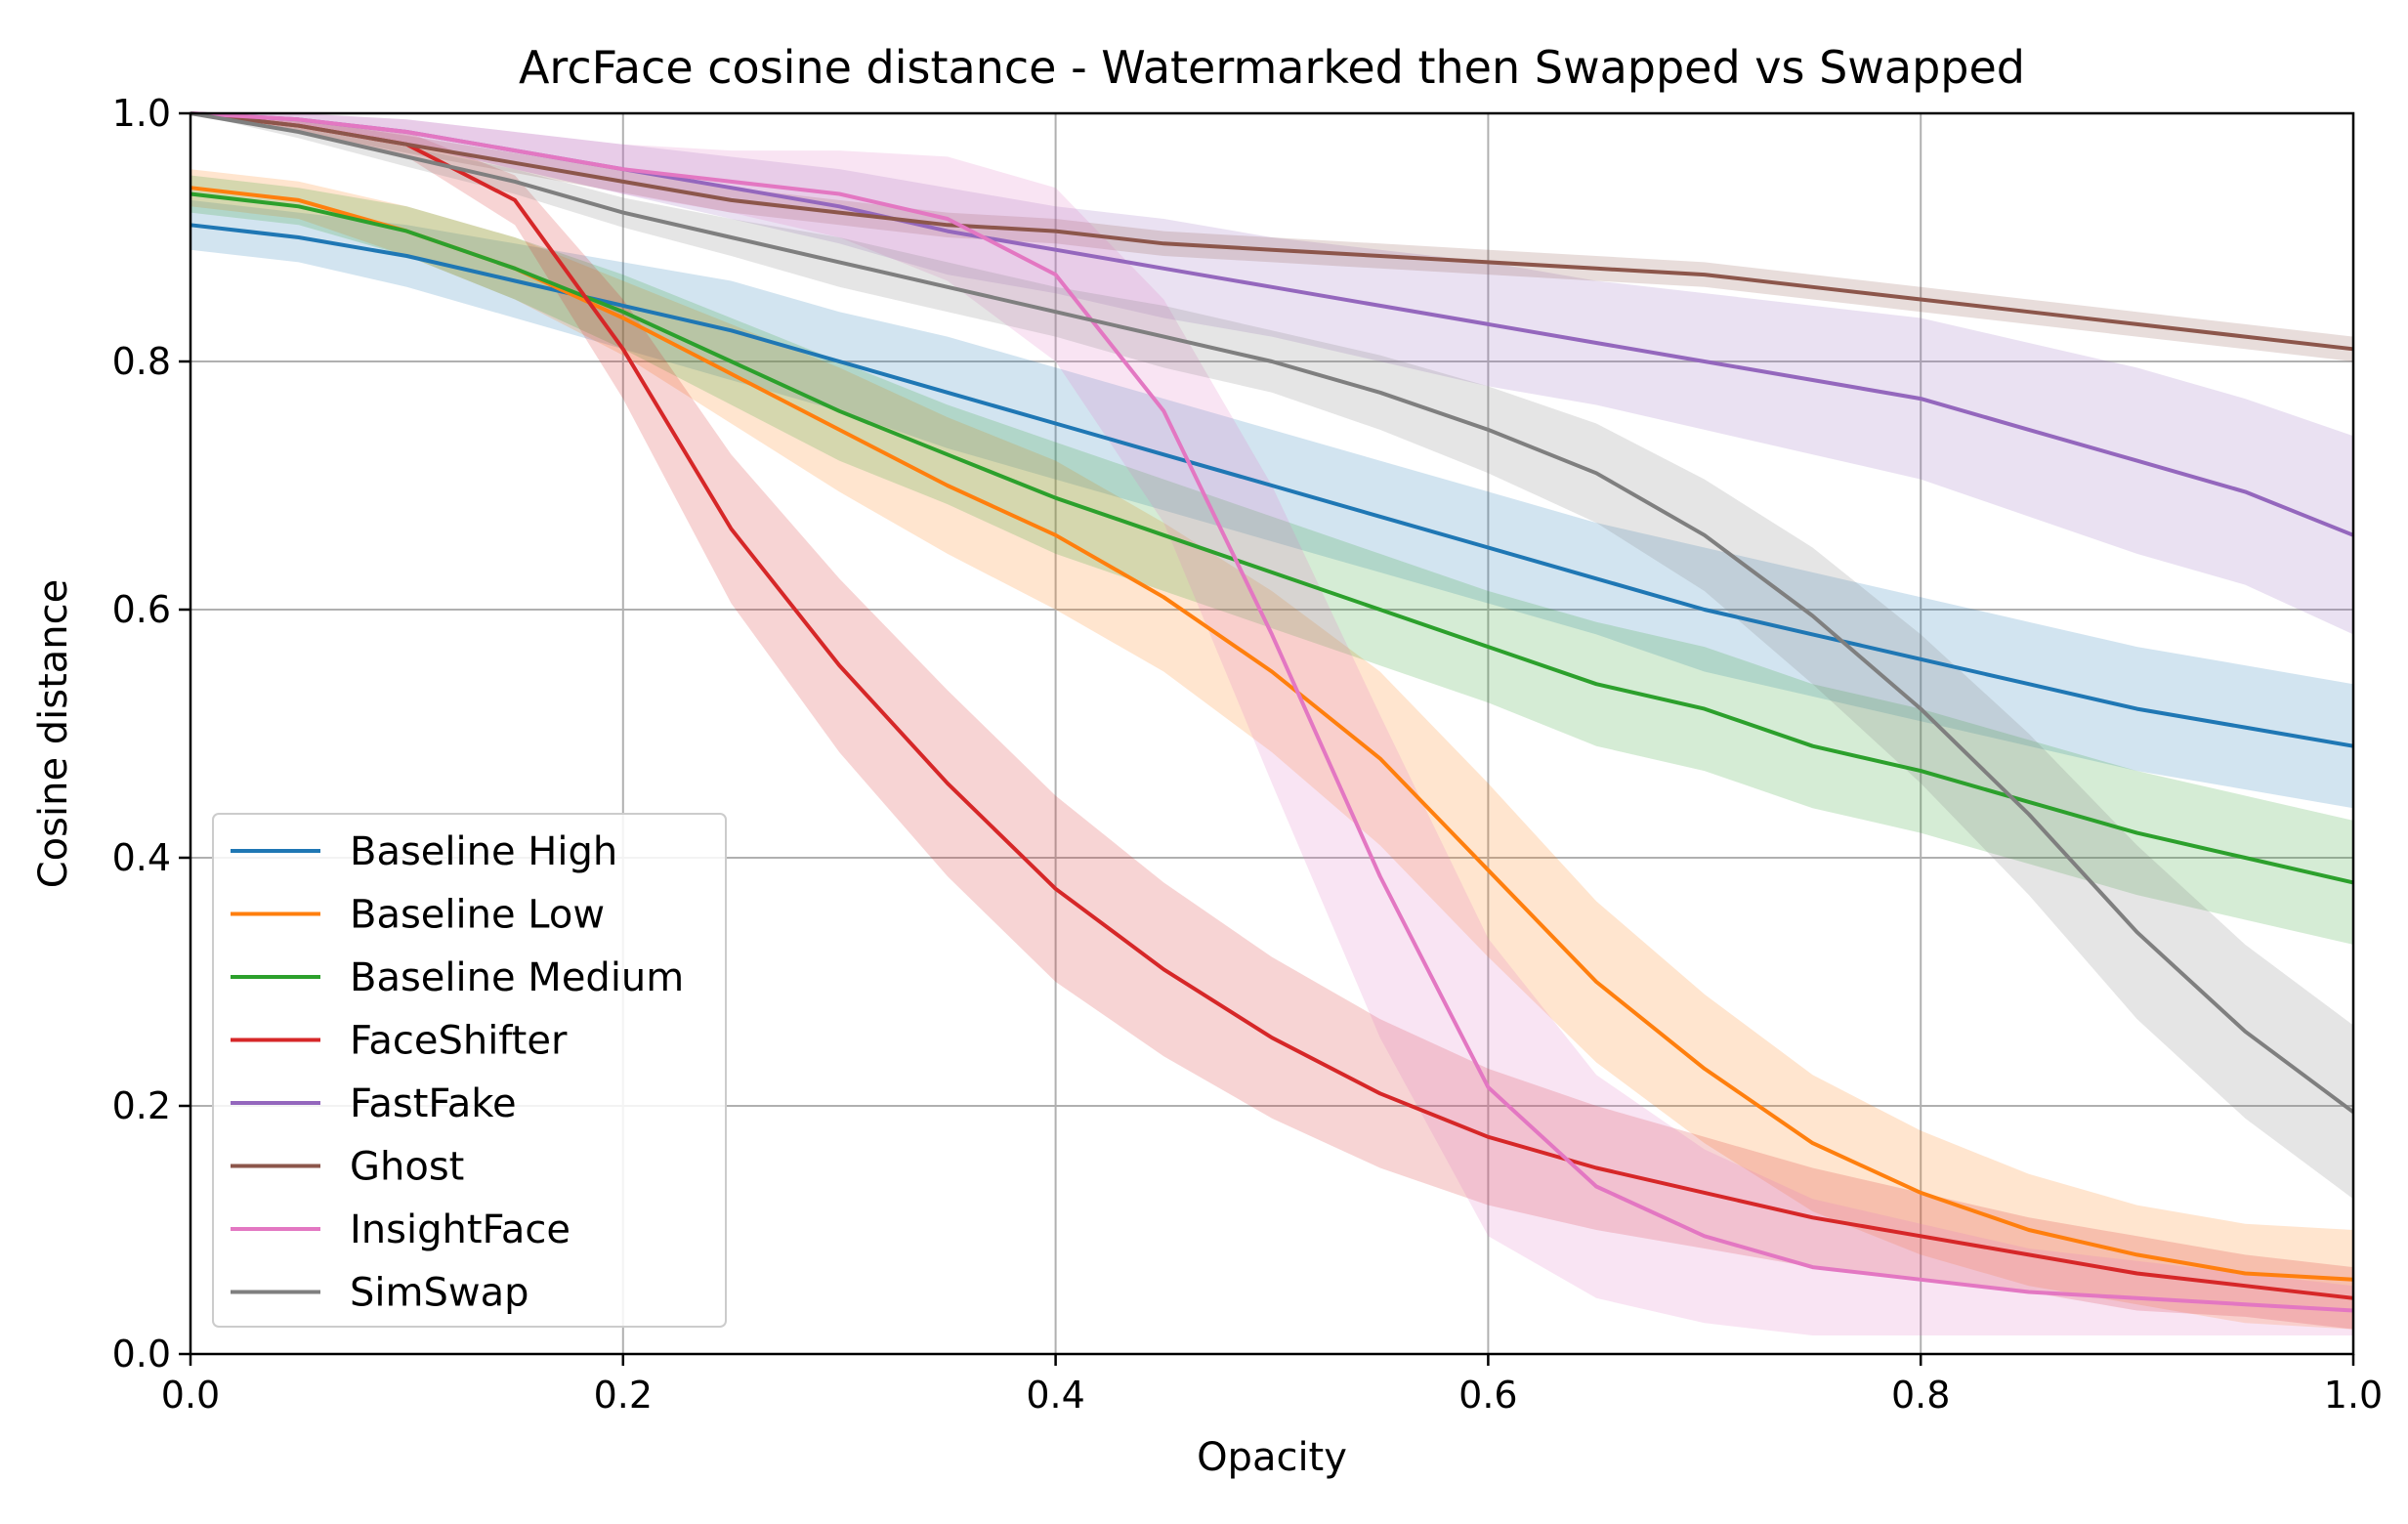 Image resolution: width=2408 pixels, height=1524 pixels. What do you see at coordinates (1272, 231) in the screenshot?
I see `line-ghost` at bounding box center [1272, 231].